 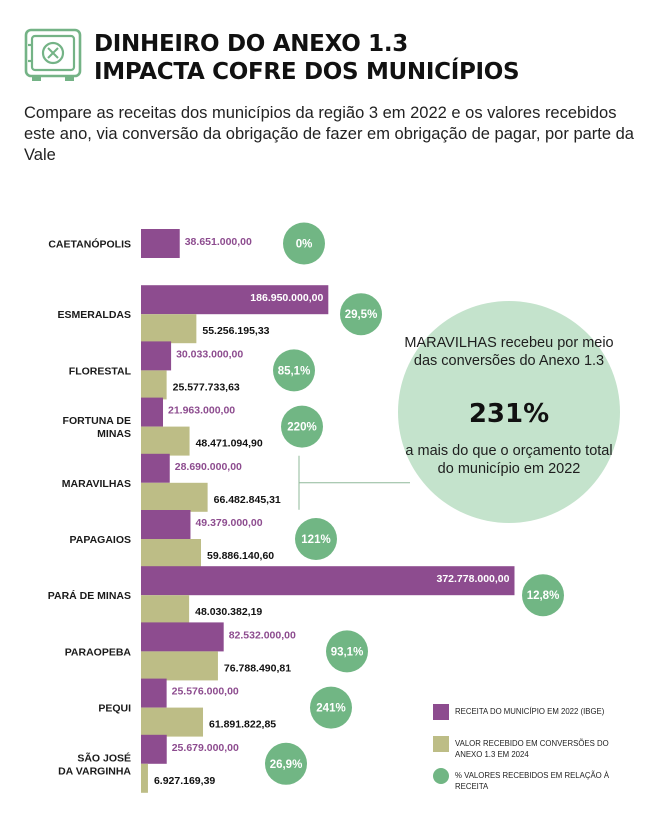 I want to click on percent-label: 93,1%, so click(x=347, y=652).